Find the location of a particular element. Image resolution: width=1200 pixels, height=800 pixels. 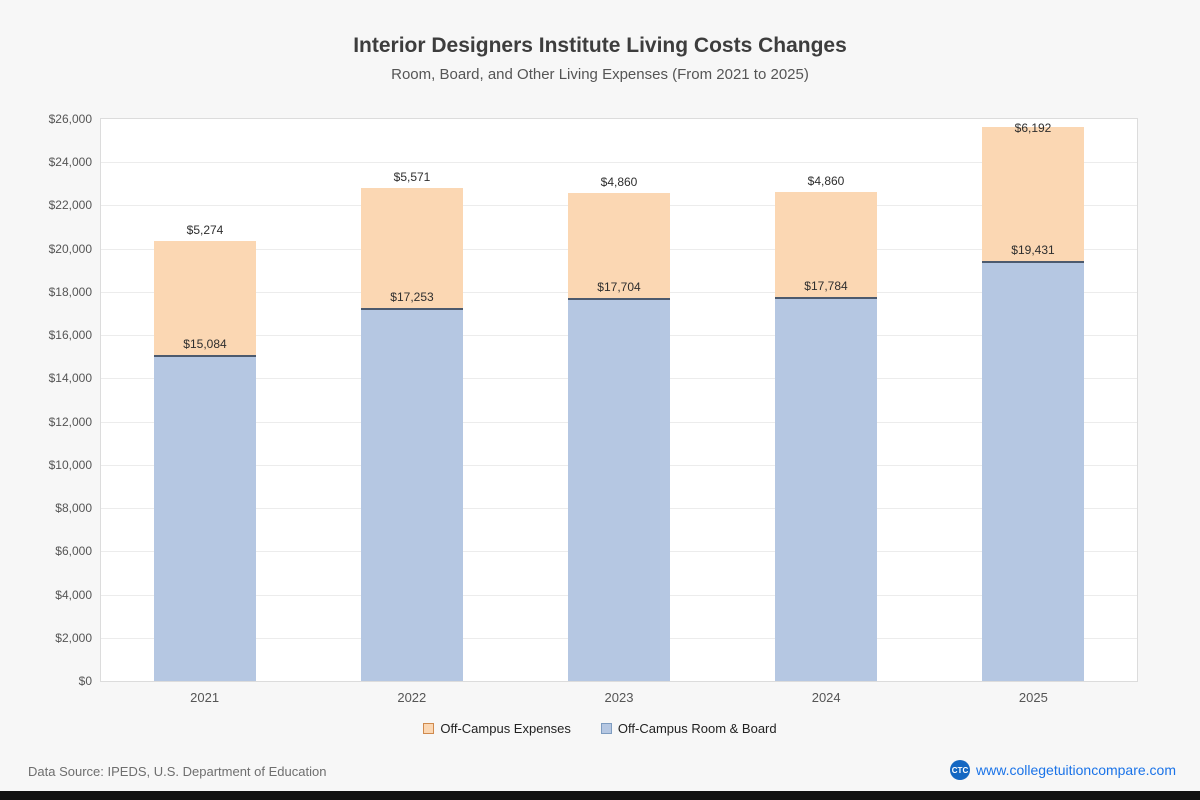

value-label-room-board: $17,253 is located at coordinates (412, 297).